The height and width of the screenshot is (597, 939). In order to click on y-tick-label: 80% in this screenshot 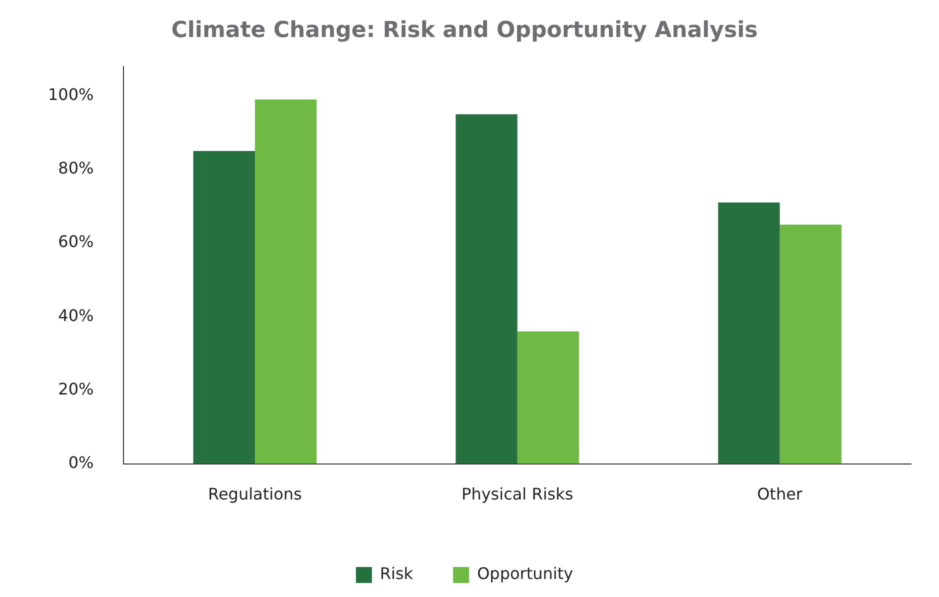, I will do `click(76, 168)`.